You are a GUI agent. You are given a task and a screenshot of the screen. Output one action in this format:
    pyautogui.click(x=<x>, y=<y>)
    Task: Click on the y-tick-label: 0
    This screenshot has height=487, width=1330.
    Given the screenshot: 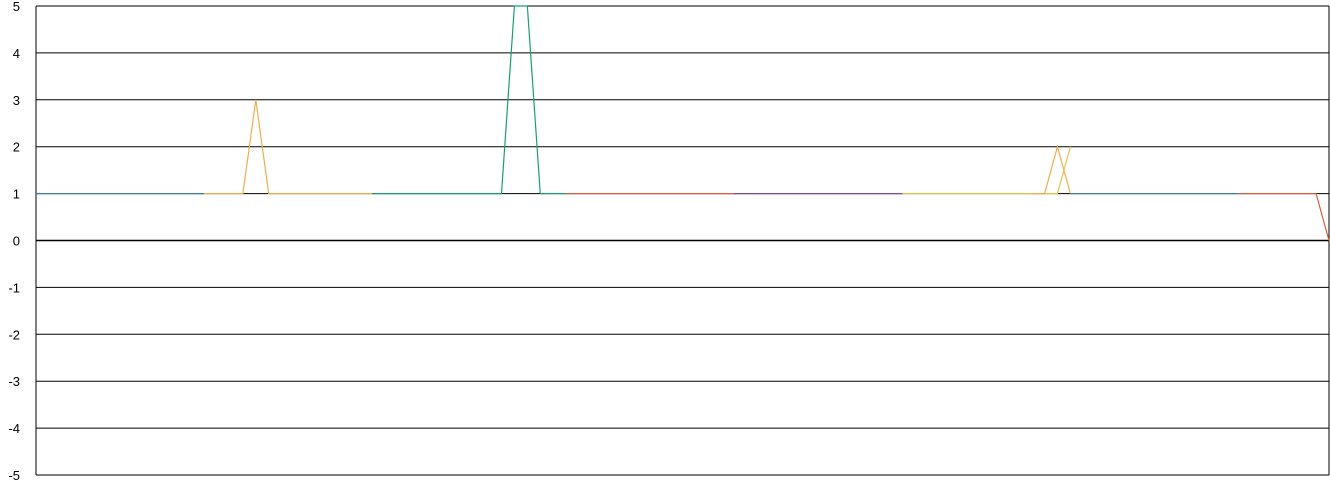 What is the action you would take?
    pyautogui.click(x=16, y=241)
    